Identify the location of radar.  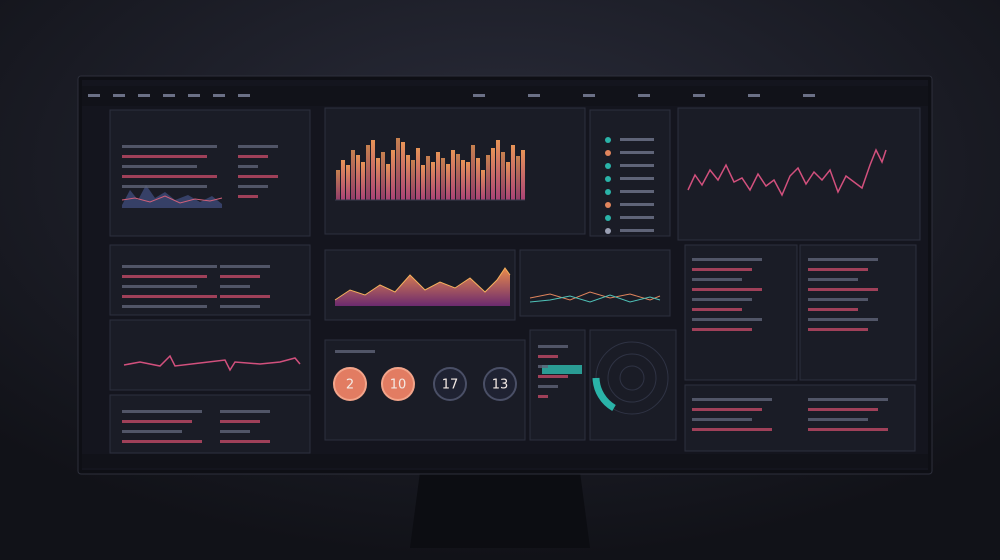
(630, 378).